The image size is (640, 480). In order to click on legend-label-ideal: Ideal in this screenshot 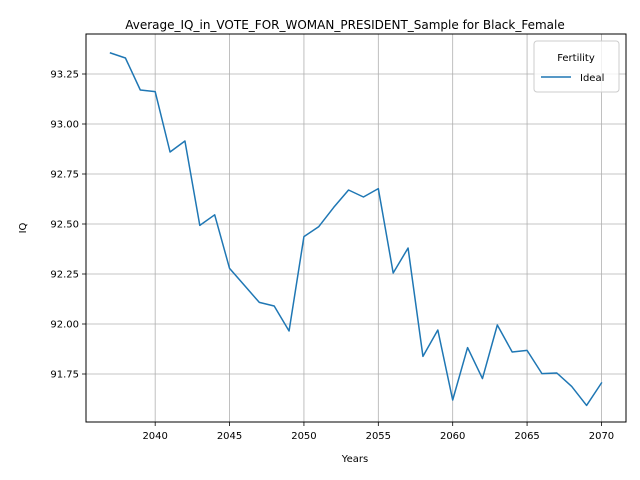, I will do `click(592, 78)`.